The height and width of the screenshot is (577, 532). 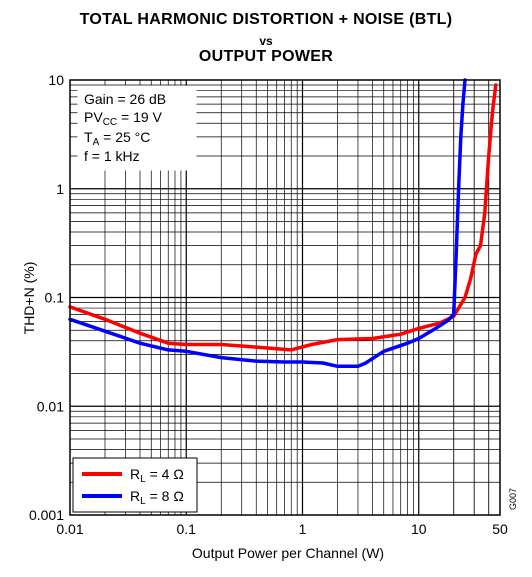 I want to click on gain-label: Gain = 26 dB, so click(x=125, y=99).